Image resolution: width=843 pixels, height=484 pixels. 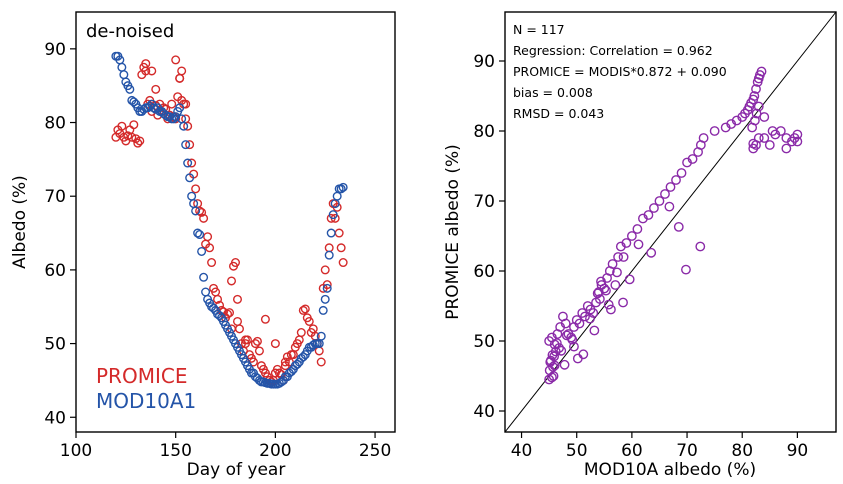 I want to click on right-y-tick-label: 50, so click(x=484, y=342).